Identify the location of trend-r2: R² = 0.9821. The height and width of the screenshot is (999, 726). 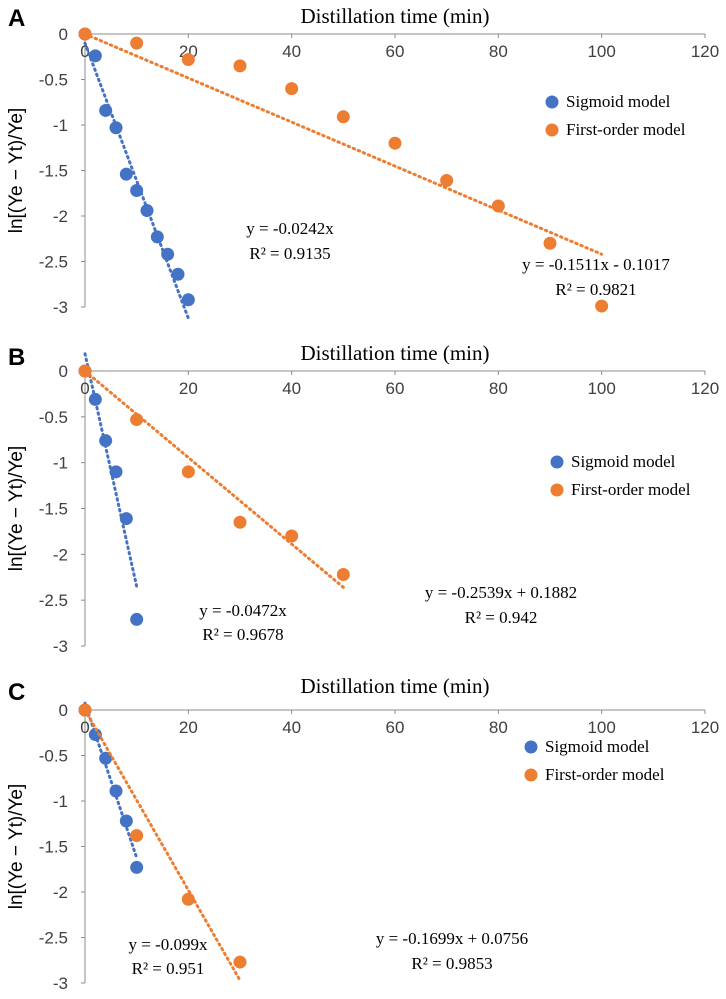
(595, 289).